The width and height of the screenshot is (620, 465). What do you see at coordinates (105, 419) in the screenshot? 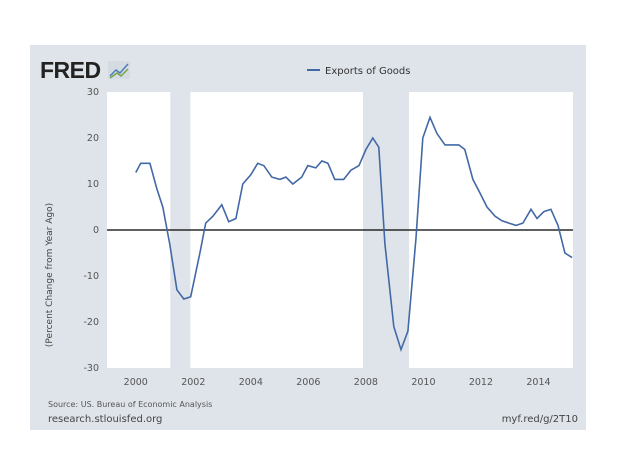
I see `site-link: research.stlouisfed.org` at bounding box center [105, 419].